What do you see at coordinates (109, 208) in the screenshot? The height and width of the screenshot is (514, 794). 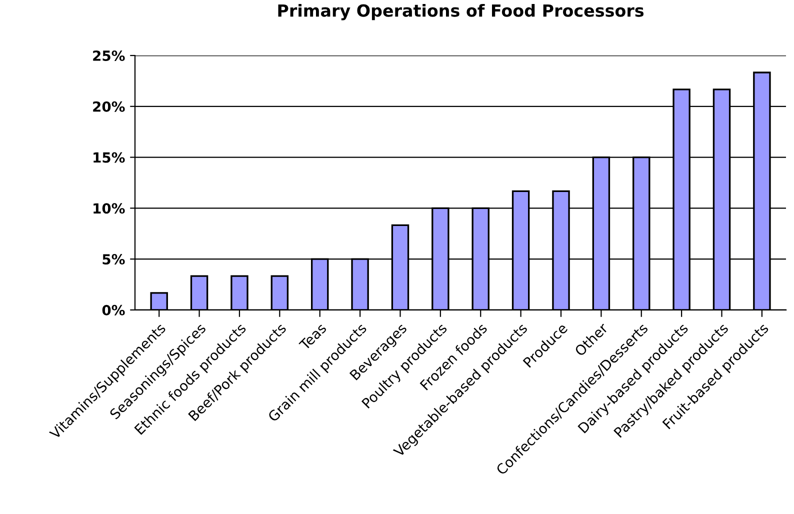 I see `y-tick-label: 10%` at bounding box center [109, 208].